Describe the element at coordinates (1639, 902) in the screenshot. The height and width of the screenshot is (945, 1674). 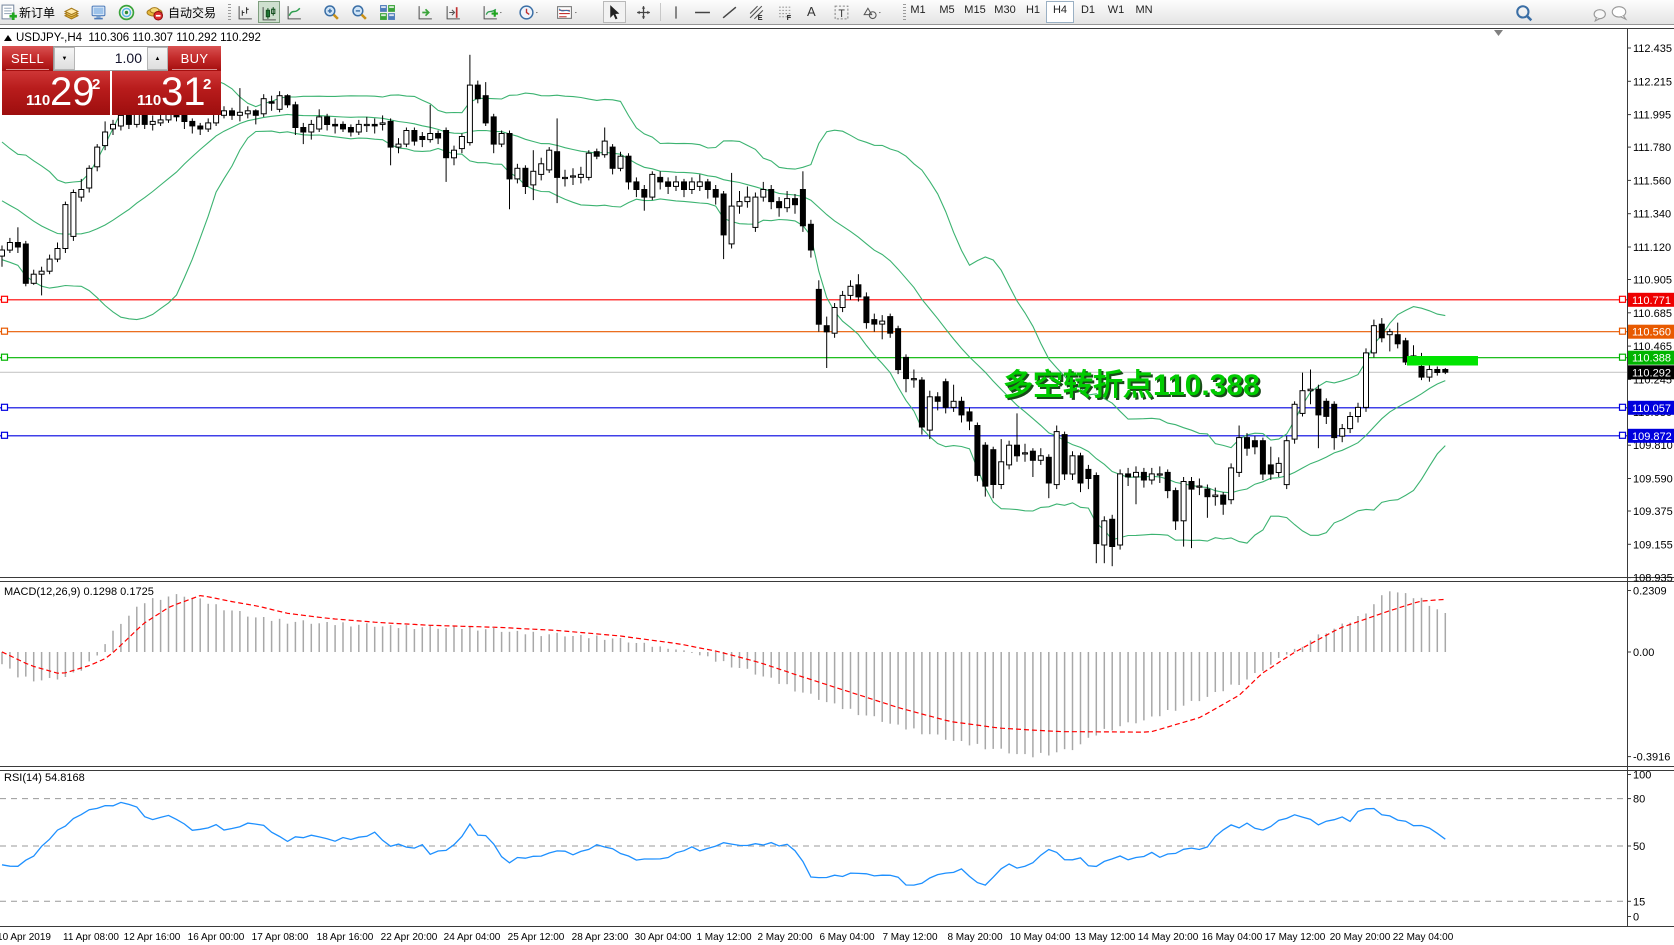
I see `svg-text: 15` at that location.